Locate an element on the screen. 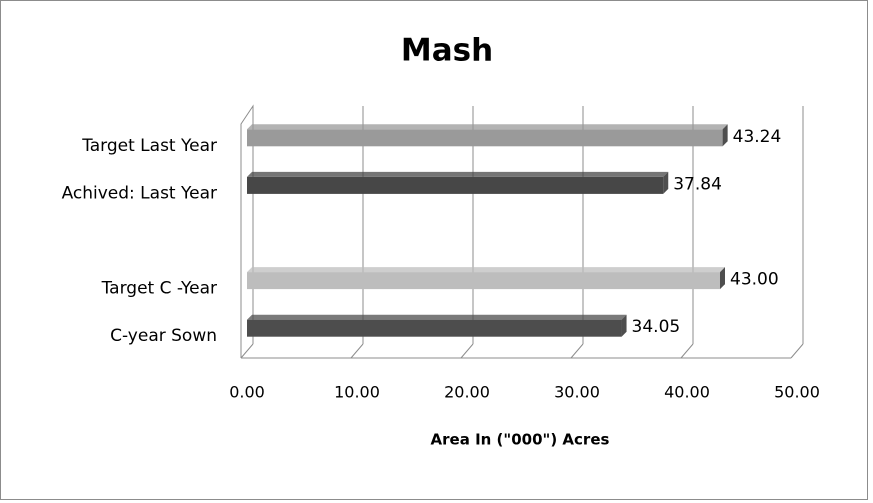 The image size is (873, 503). chart-title: Mash is located at coordinates (447, 51).